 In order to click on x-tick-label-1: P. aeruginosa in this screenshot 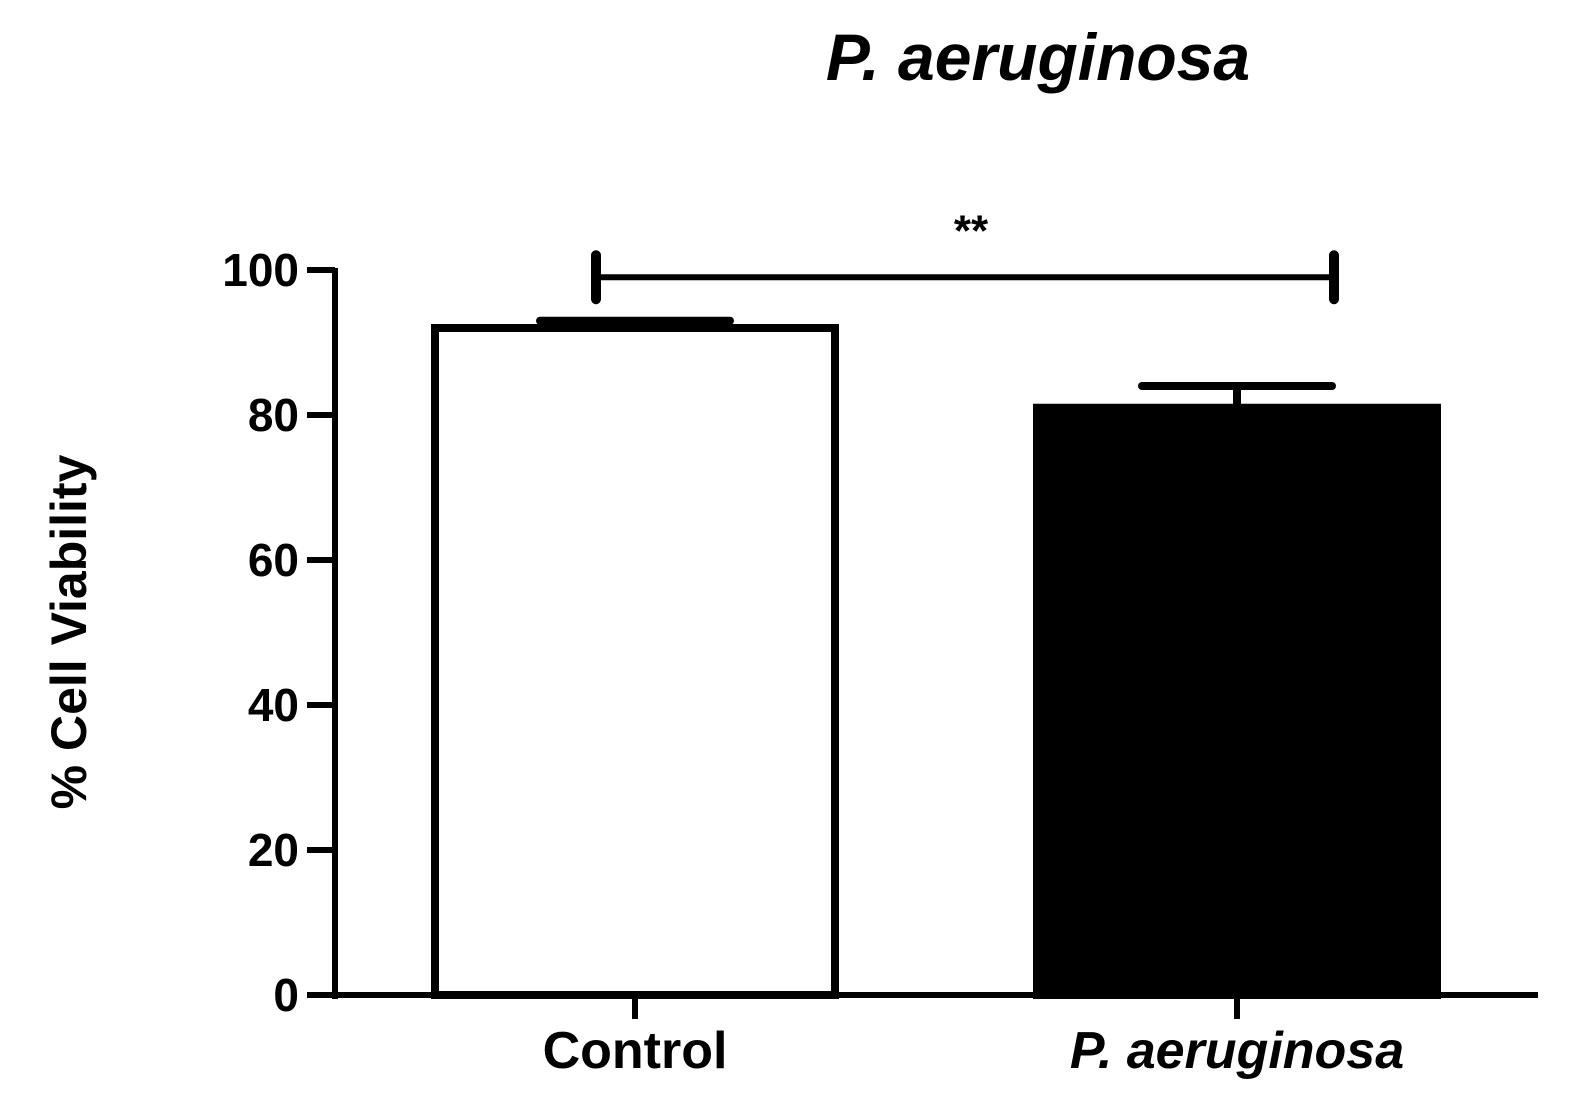, I will do `click(1237, 1051)`.